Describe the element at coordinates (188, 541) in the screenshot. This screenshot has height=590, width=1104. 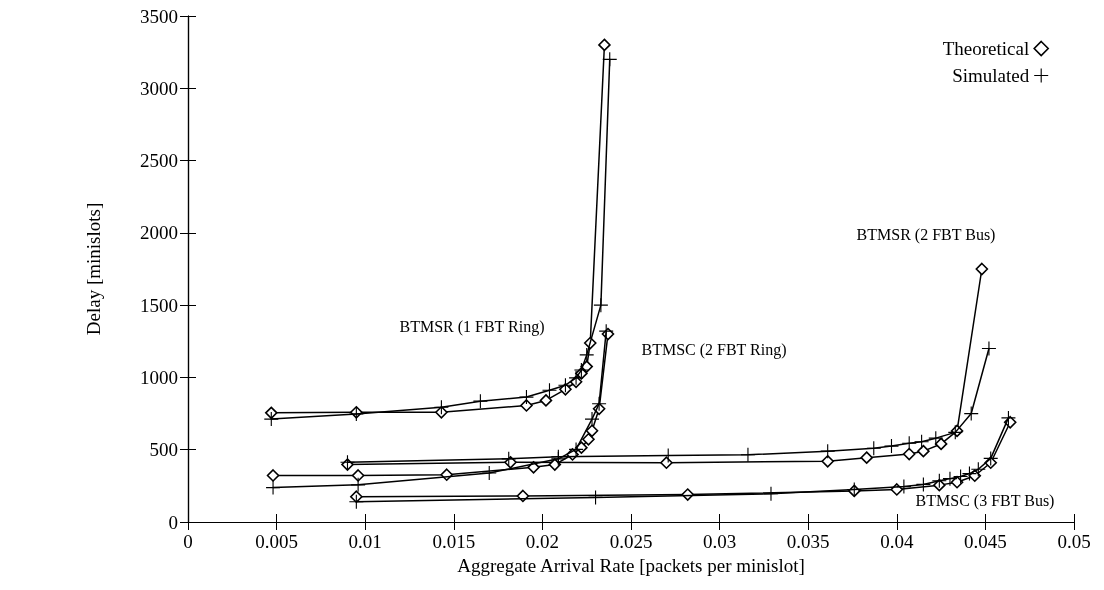
I see `x-tick-label: 0` at that location.